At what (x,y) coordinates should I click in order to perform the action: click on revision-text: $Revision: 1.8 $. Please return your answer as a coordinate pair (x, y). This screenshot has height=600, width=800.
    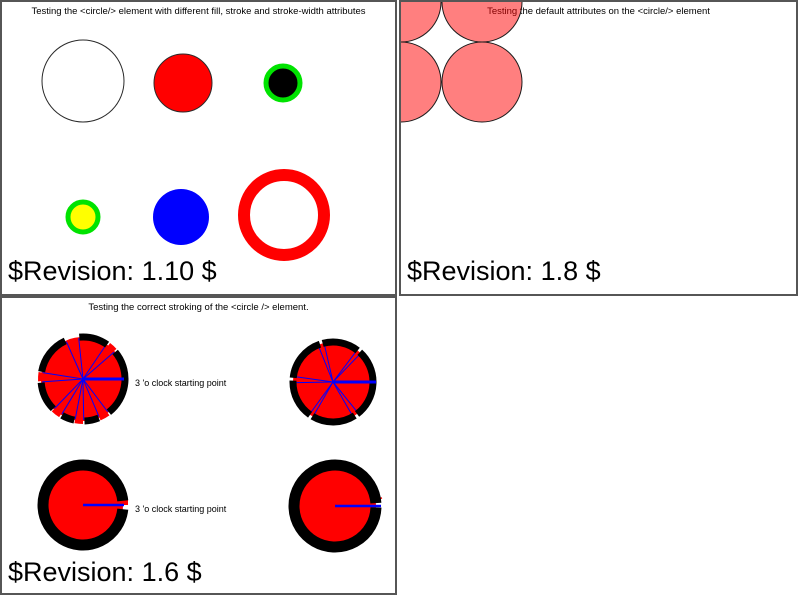
    Looking at the image, I should click on (504, 271).